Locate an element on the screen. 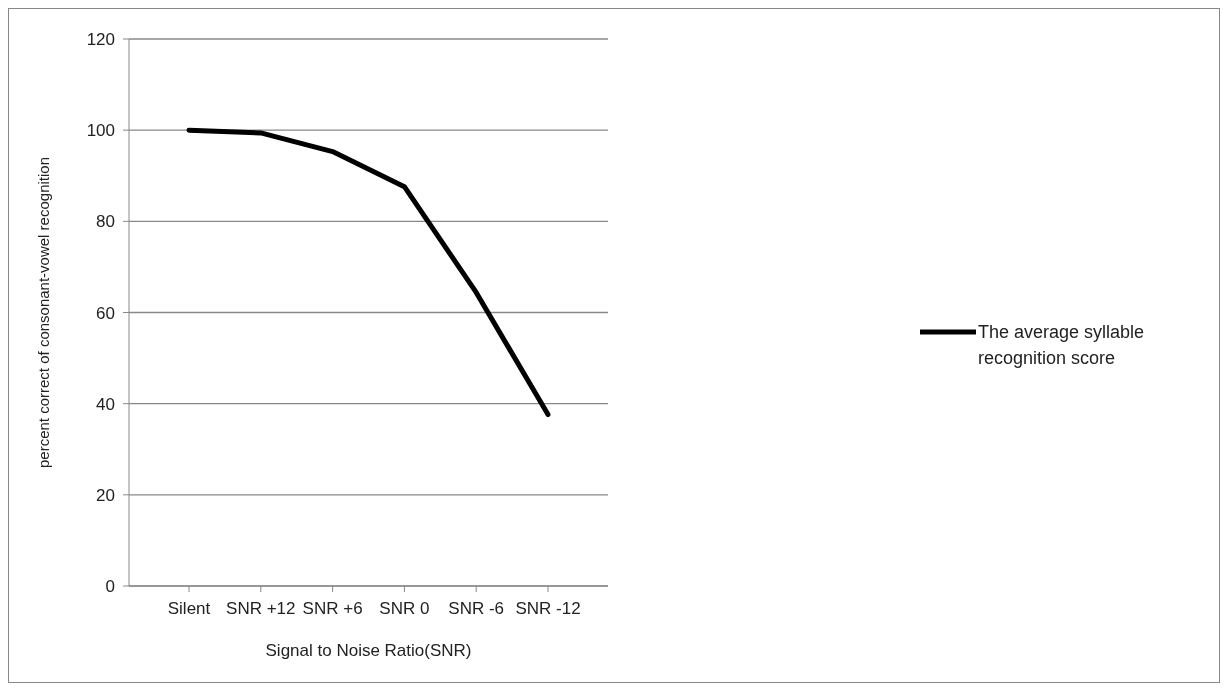 The image size is (1230, 695). y-tick-label: 40 is located at coordinates (105, 404).